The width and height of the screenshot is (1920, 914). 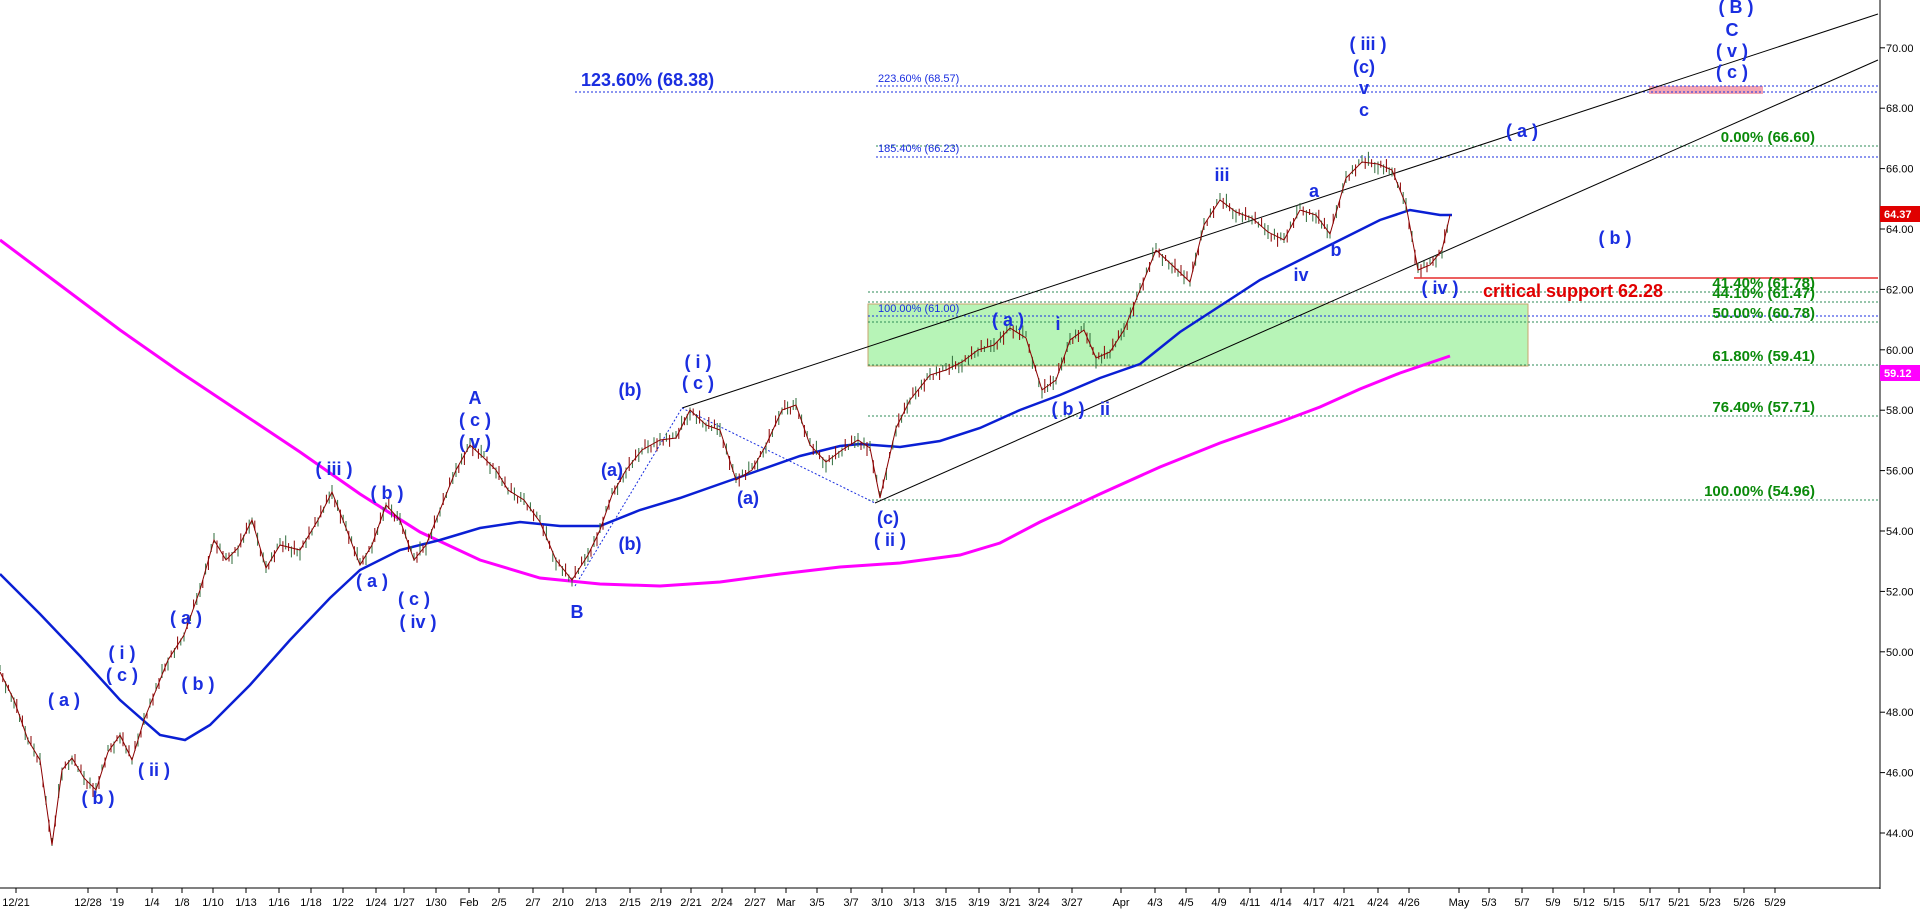 I want to click on x-tick-label: 3/15, so click(x=945, y=903).